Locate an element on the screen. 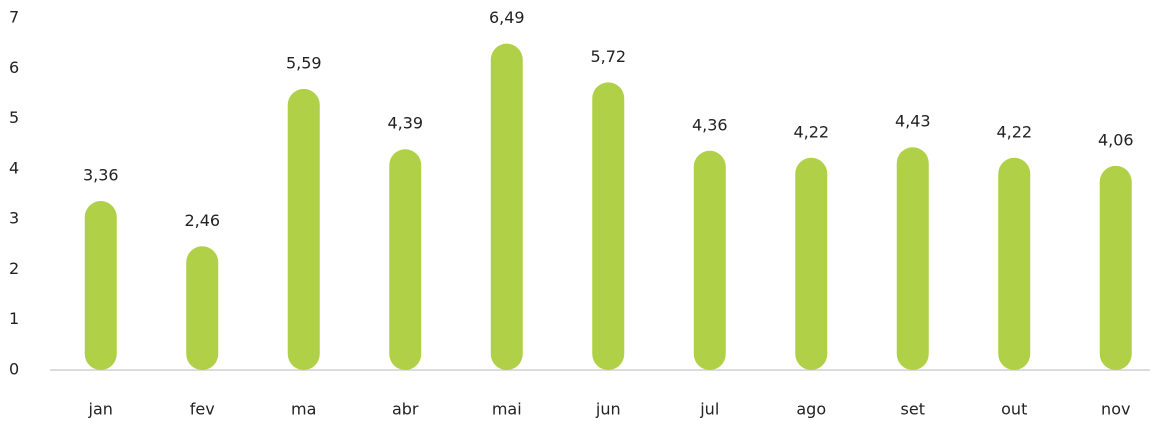  y-tick-label: 3 is located at coordinates (14, 218).